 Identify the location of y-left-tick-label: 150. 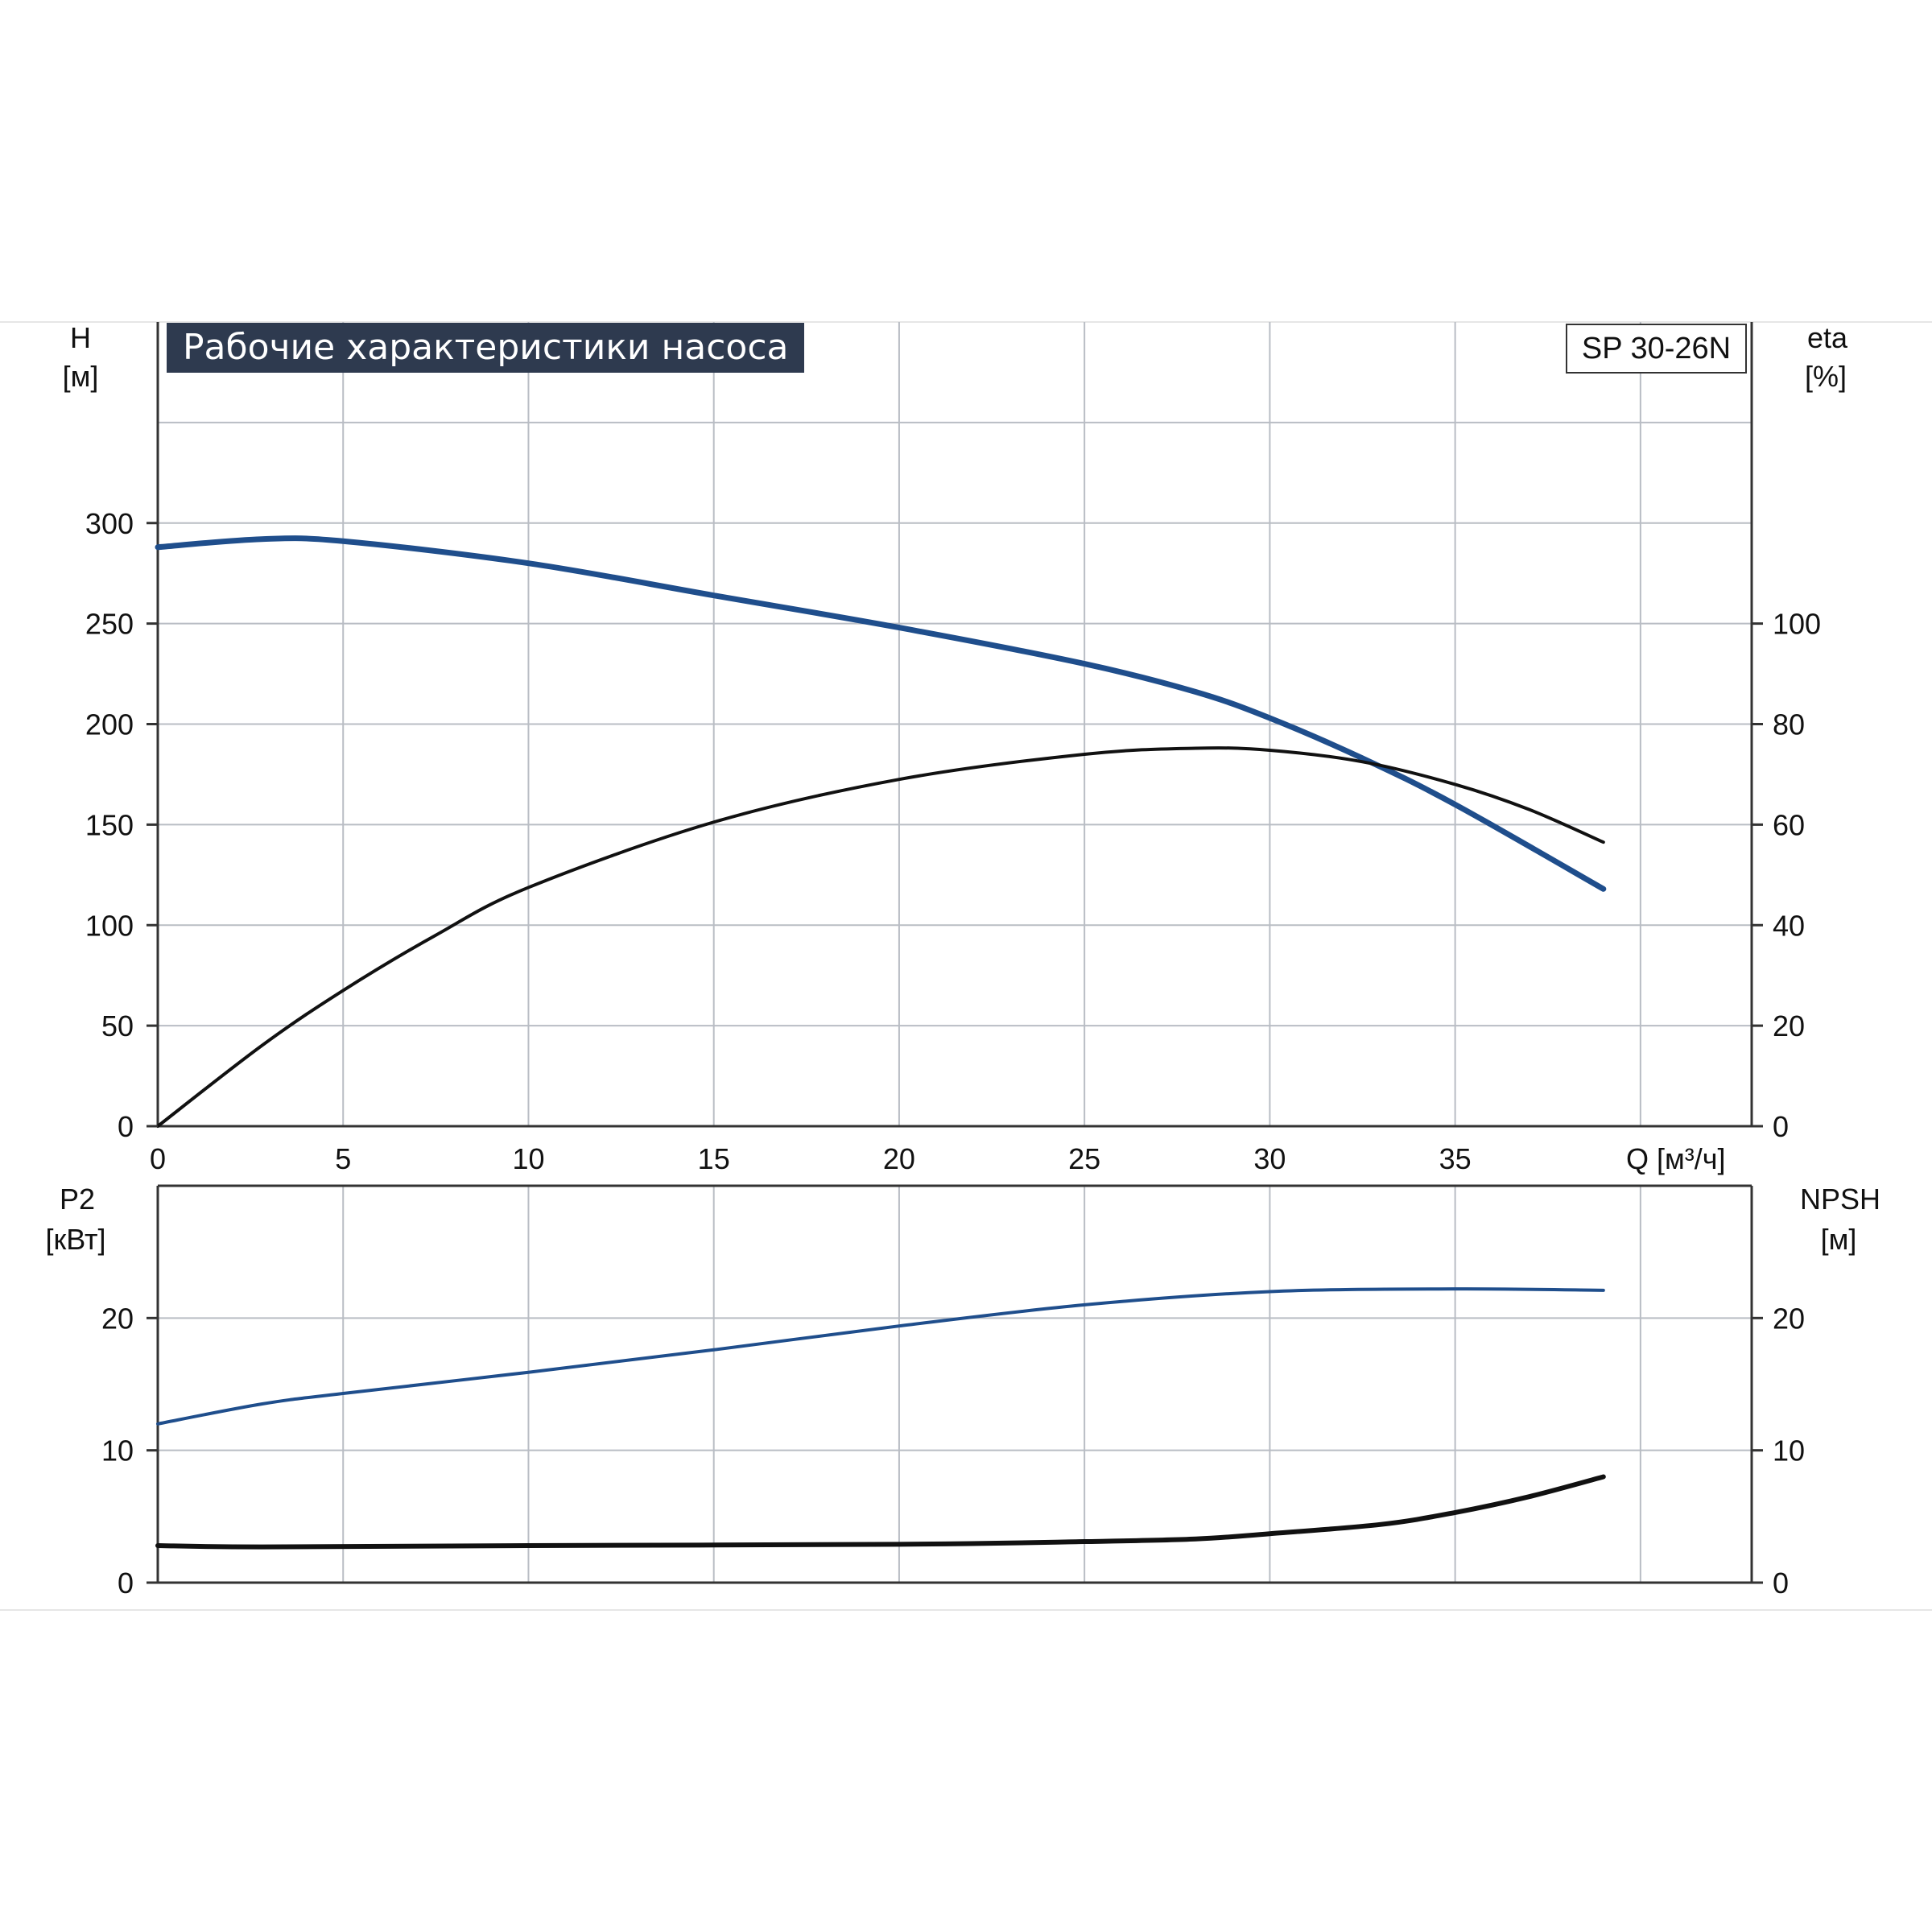
(109, 824).